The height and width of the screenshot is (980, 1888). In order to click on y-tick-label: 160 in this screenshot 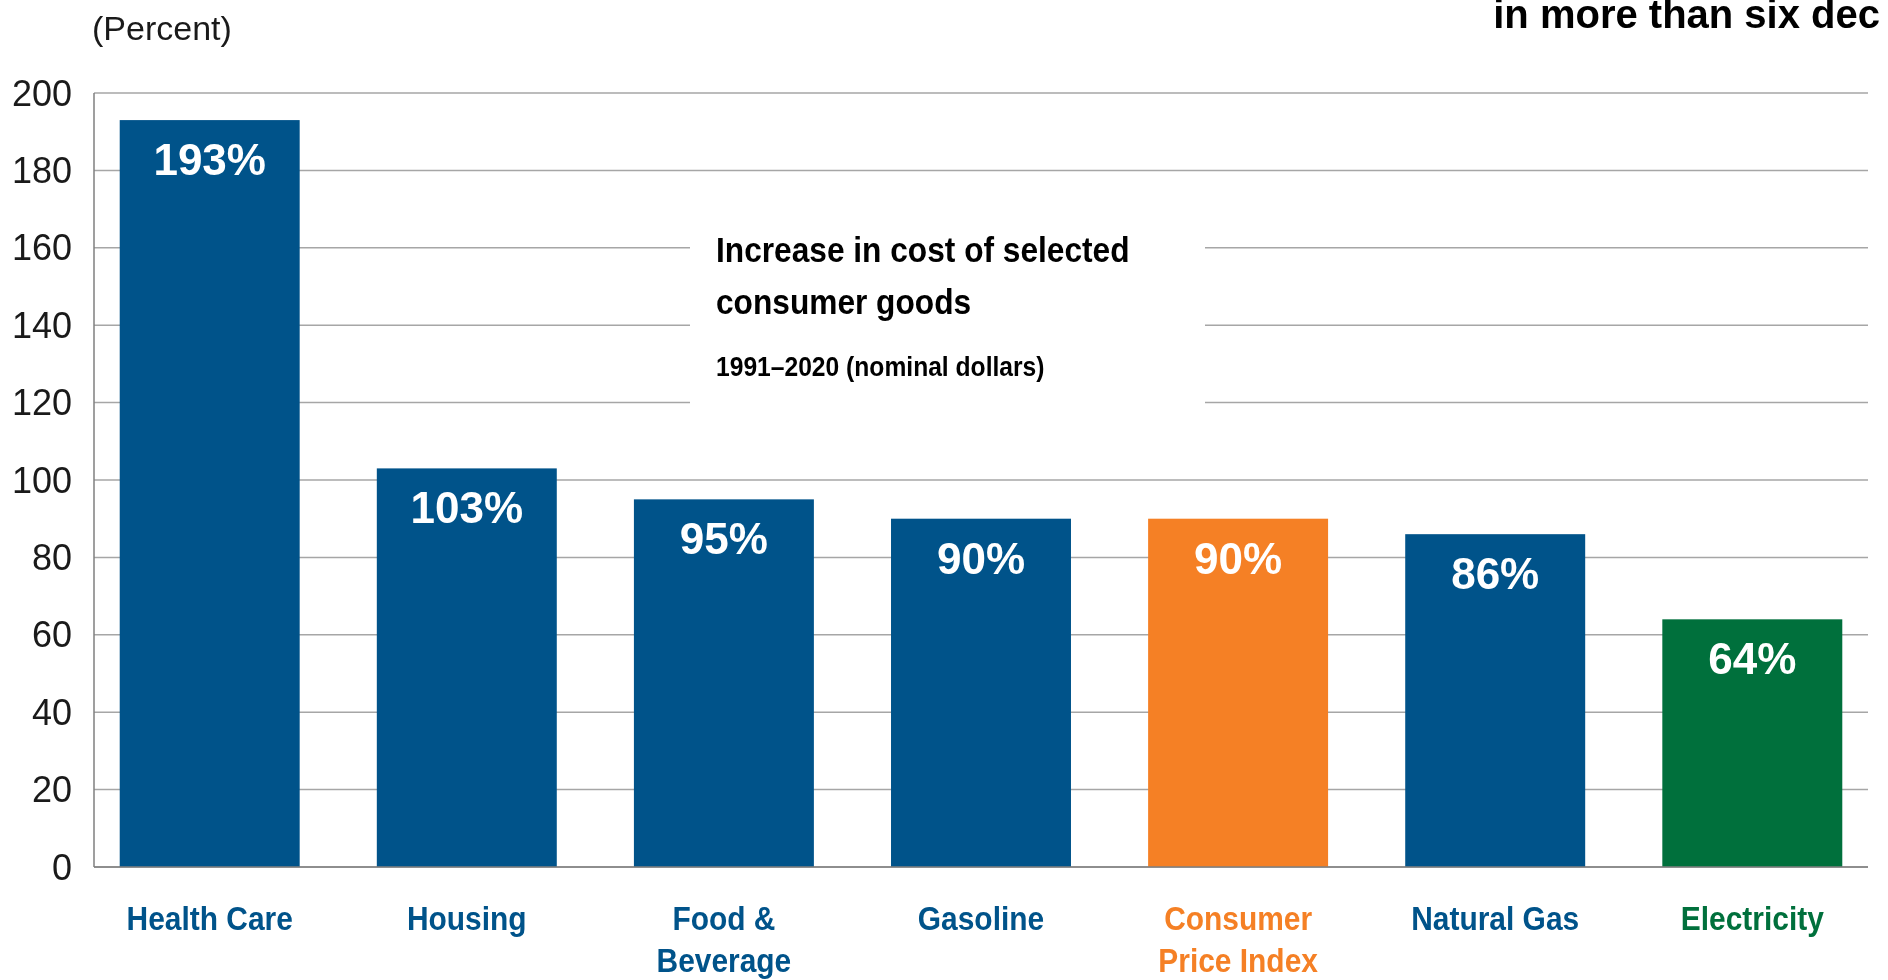, I will do `click(41, 248)`.